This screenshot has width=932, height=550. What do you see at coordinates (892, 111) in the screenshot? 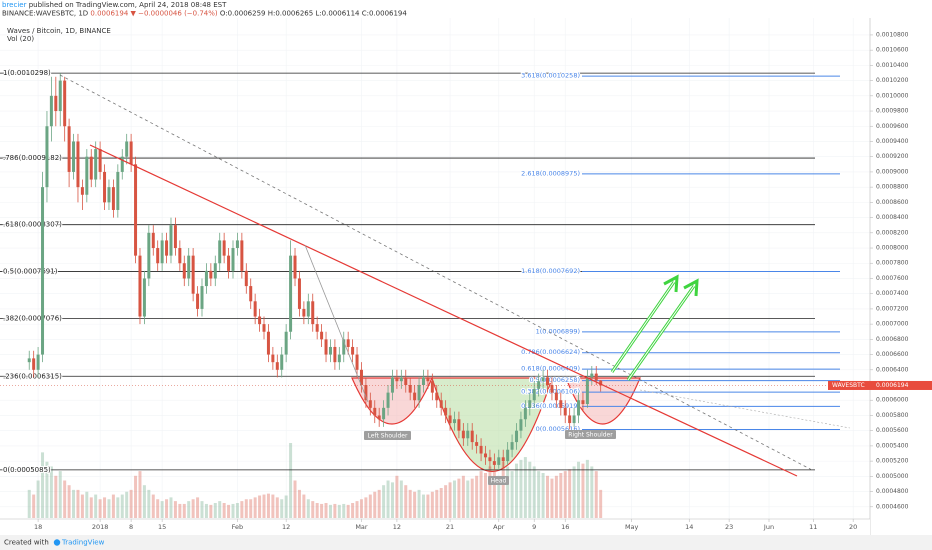
I see `y-tick-label: 0.0009800` at bounding box center [892, 111].